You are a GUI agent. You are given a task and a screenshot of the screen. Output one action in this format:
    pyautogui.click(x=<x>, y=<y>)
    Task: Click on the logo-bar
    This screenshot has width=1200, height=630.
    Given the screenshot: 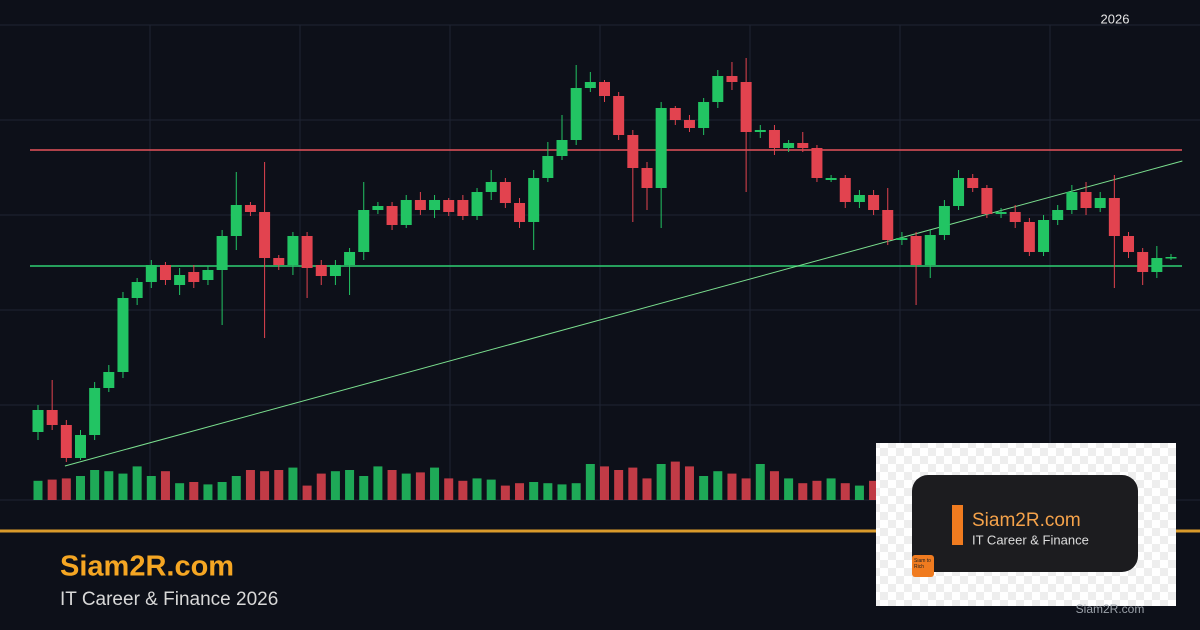 What is the action you would take?
    pyautogui.click(x=957, y=525)
    